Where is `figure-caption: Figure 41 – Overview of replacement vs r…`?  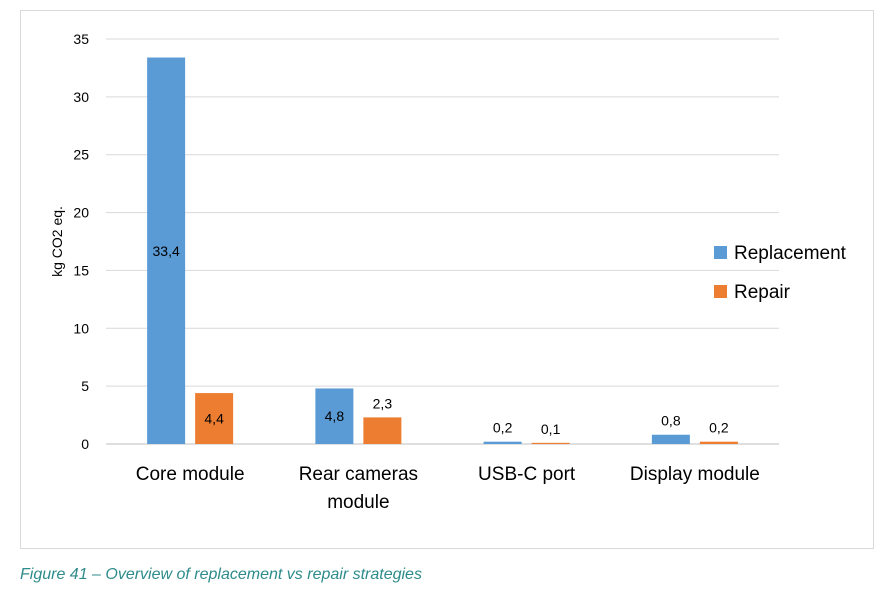 figure-caption: Figure 41 – Overview of replacement vs r… is located at coordinates (221, 574).